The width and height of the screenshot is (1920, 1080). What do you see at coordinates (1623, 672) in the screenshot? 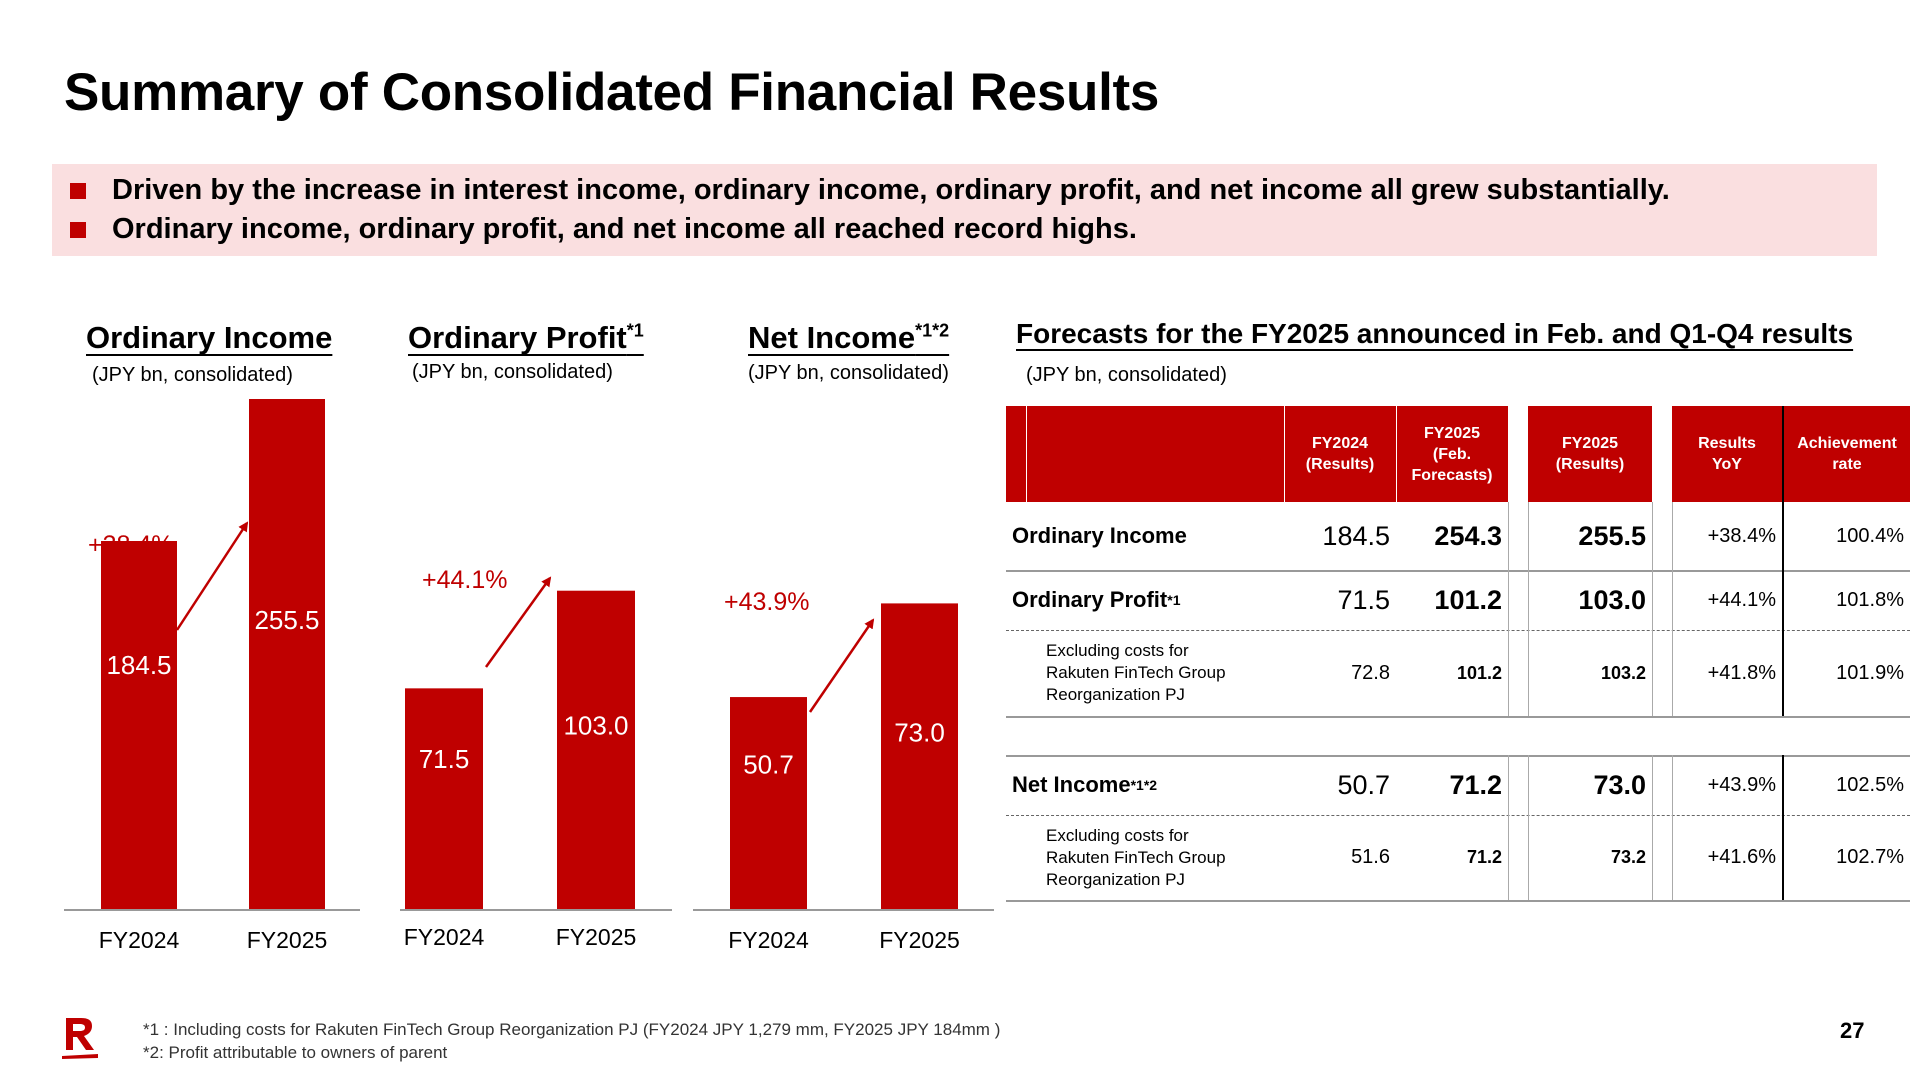
I see `table-cell: 103.2` at bounding box center [1623, 672].